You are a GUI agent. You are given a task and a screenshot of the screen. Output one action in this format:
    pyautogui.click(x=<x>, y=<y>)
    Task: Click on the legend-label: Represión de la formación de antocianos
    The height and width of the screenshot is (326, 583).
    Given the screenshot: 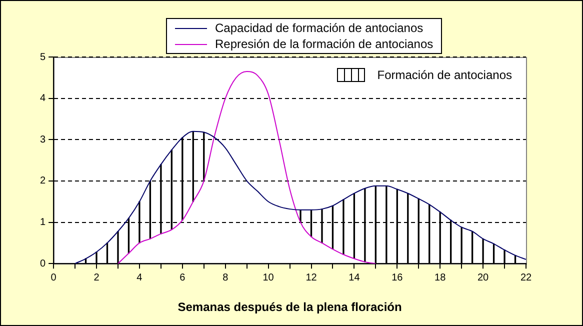 What is the action you would take?
    pyautogui.click(x=324, y=44)
    